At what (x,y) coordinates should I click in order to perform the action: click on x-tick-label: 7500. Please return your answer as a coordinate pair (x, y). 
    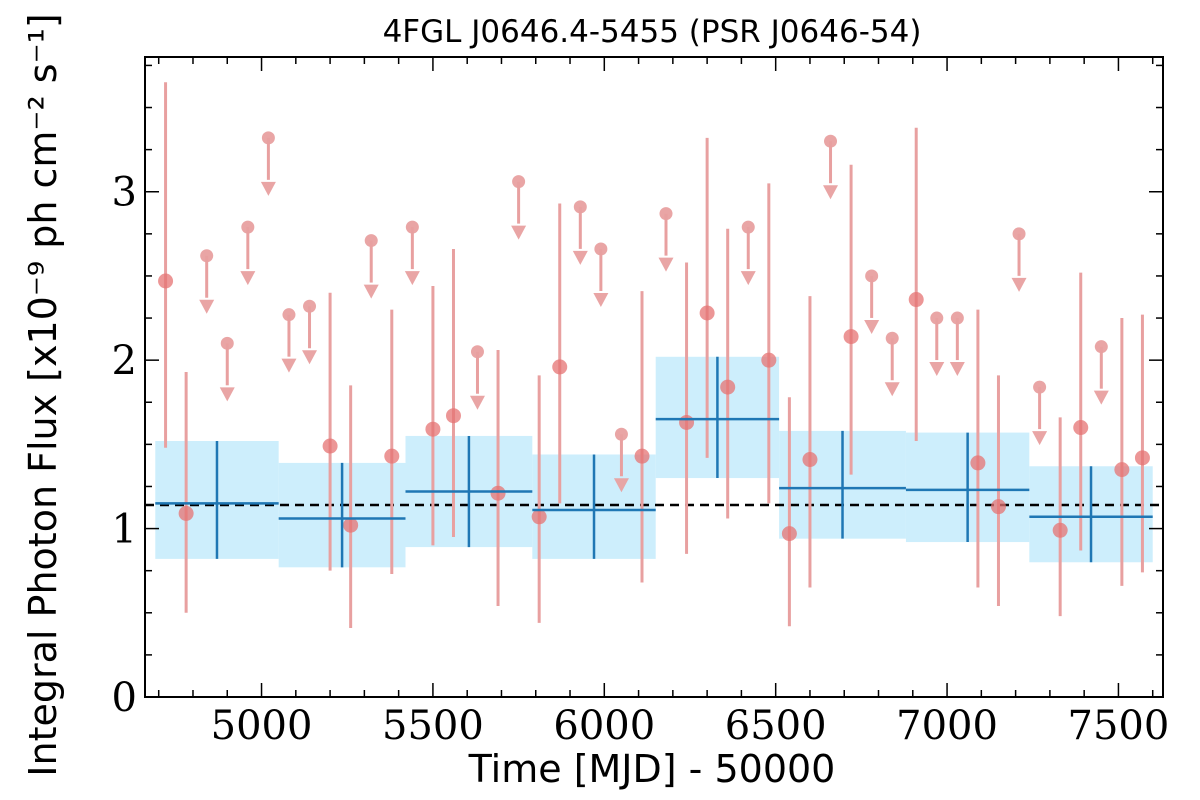
    Looking at the image, I should click on (1119, 726).